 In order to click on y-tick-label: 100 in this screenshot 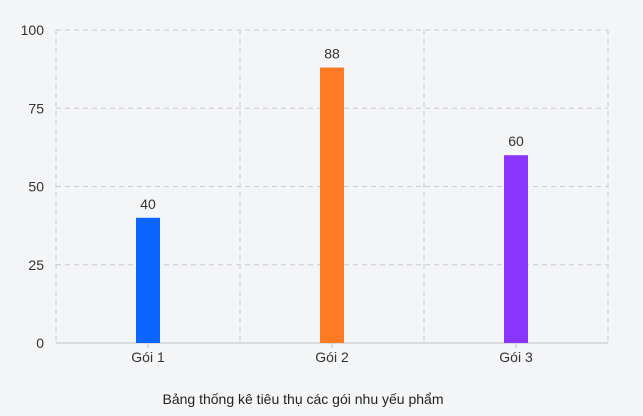, I will do `click(33, 30)`.